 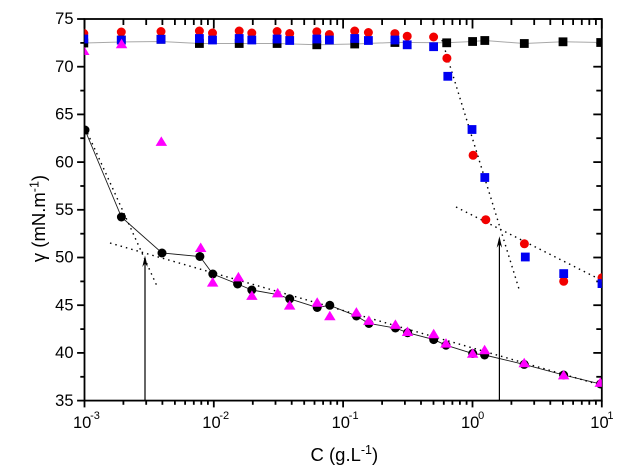 I want to click on svg-text: 0, so click(x=481, y=416).